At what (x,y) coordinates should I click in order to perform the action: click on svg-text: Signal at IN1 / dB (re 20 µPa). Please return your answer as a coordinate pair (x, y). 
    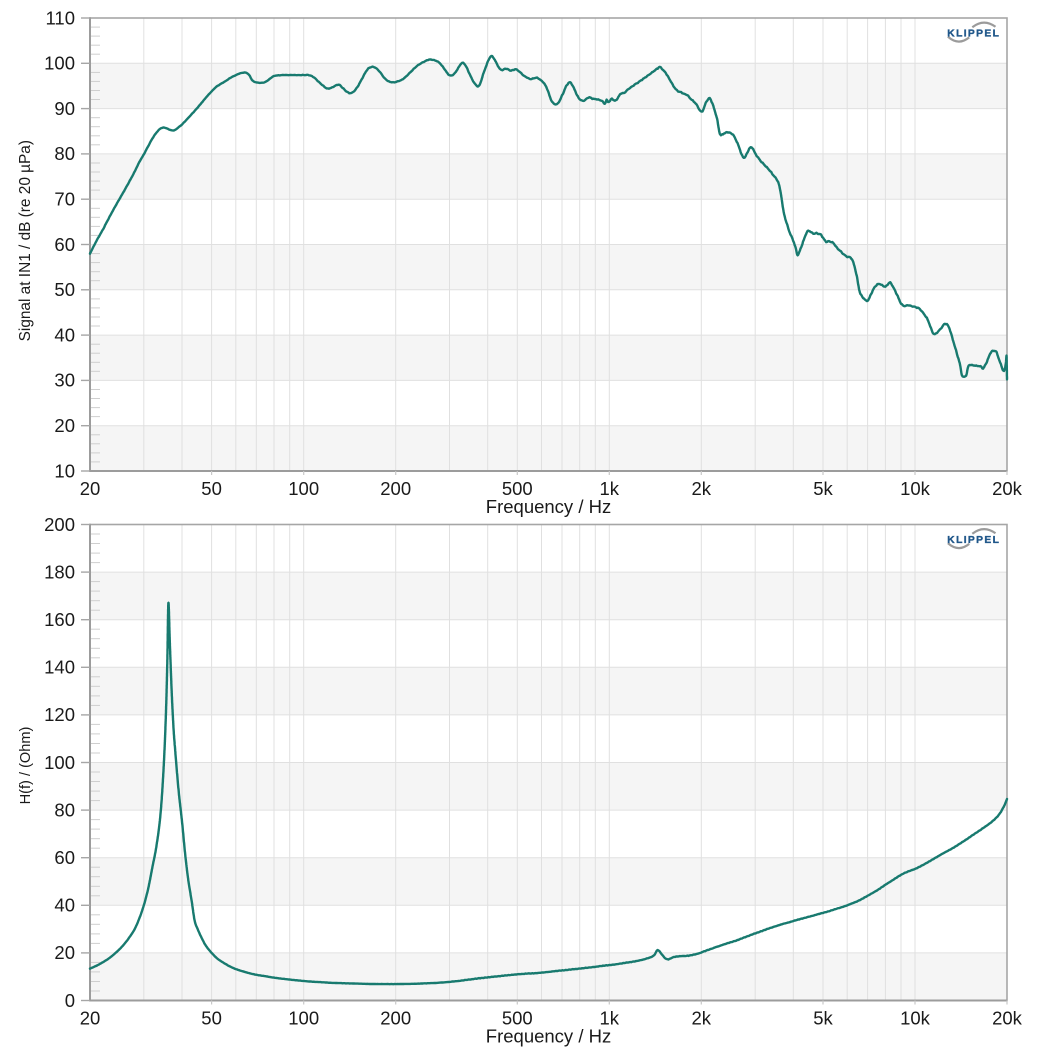
    Looking at the image, I should click on (25, 240).